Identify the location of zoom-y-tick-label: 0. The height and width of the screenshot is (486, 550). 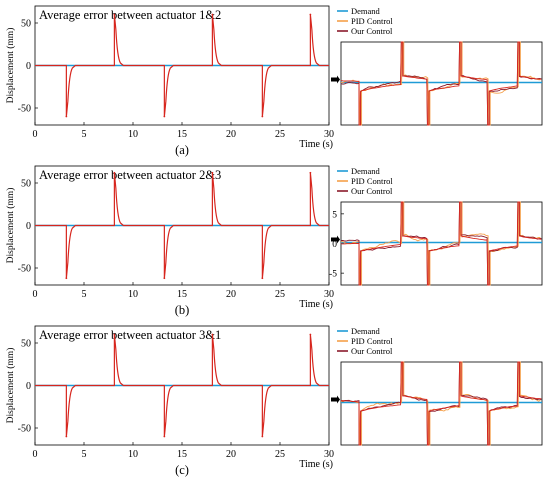
(334, 245).